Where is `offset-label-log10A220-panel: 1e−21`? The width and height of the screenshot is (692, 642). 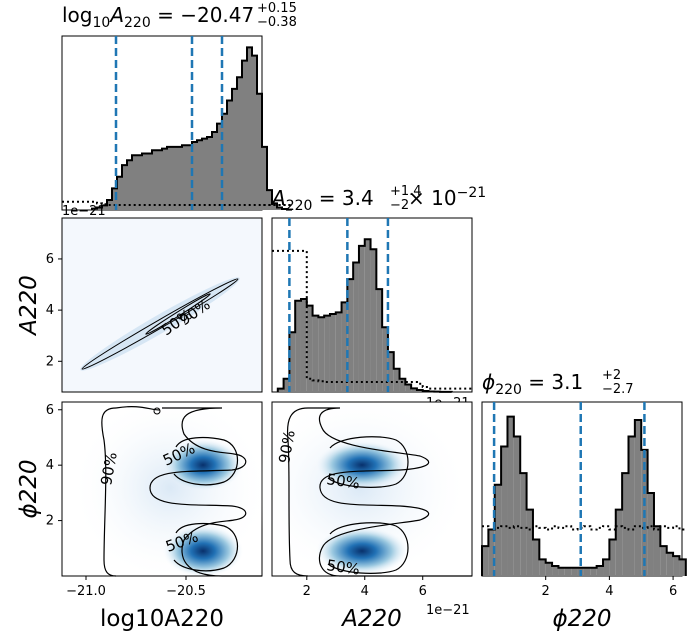
offset-label-log10A220-panel: 1e−21 is located at coordinates (84, 211).